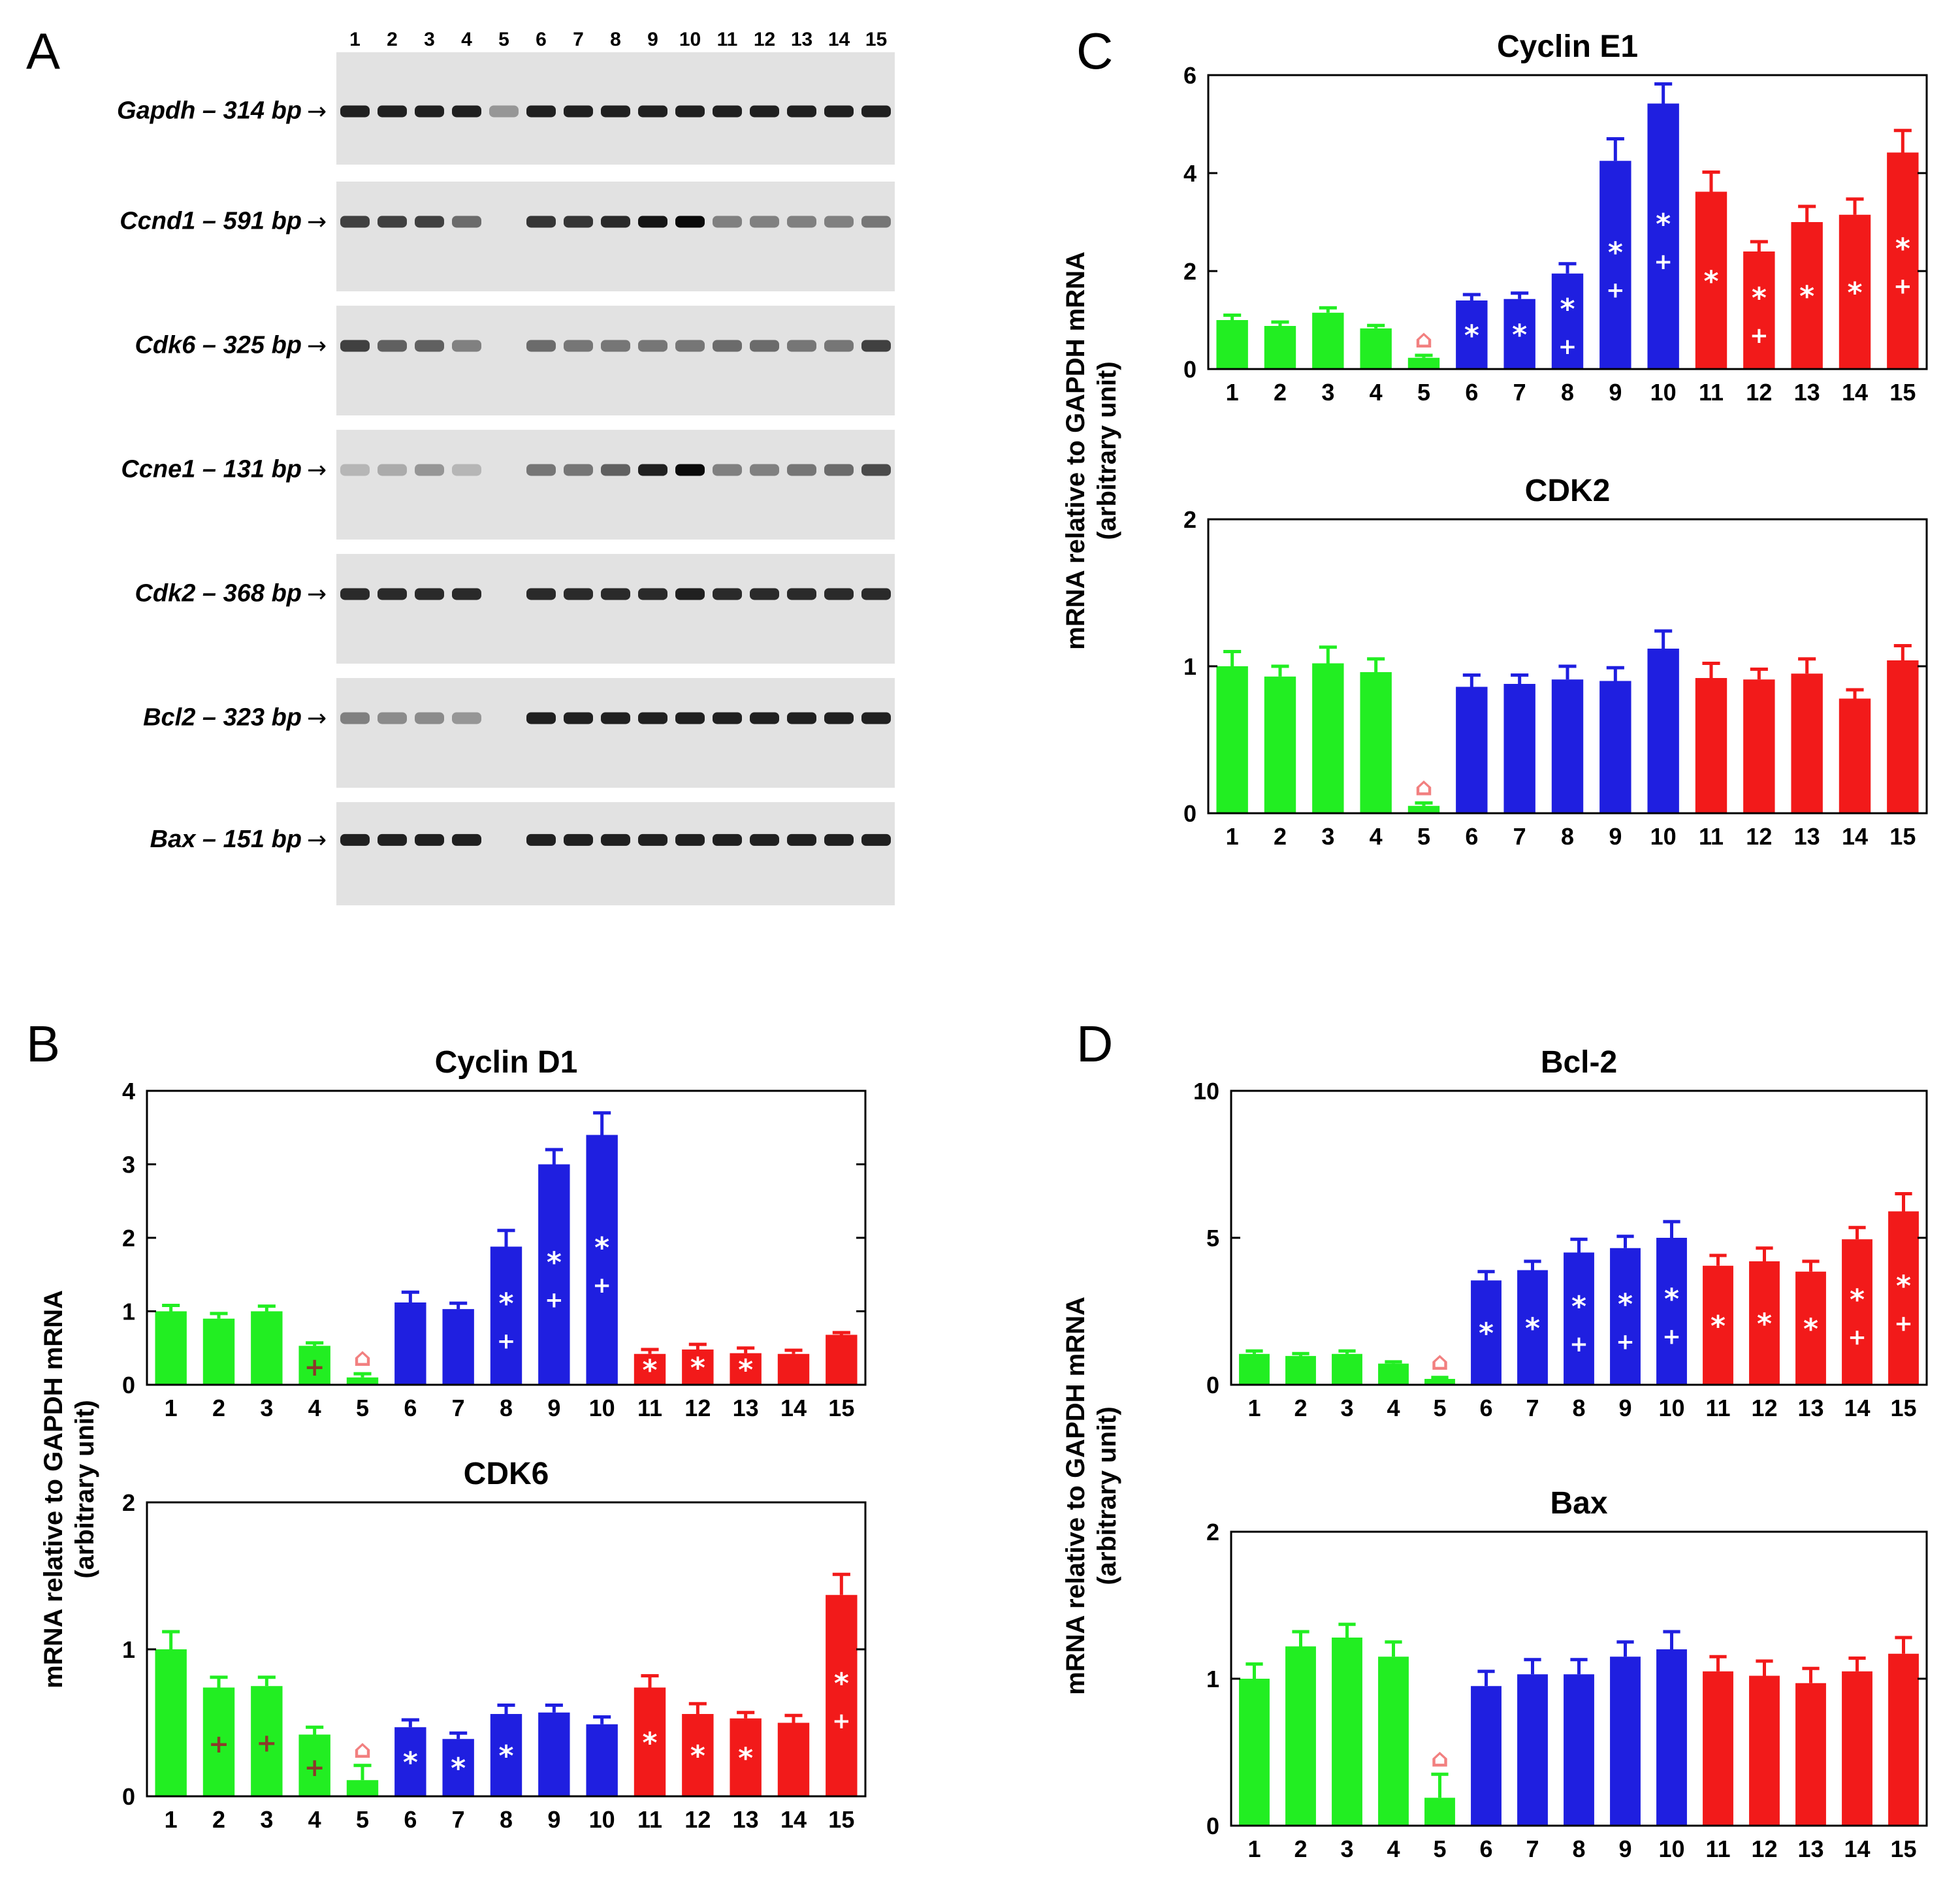 The width and height of the screenshot is (1960, 1891). What do you see at coordinates (504, 39) in the screenshot?
I see `gel-lane-number: 5` at bounding box center [504, 39].